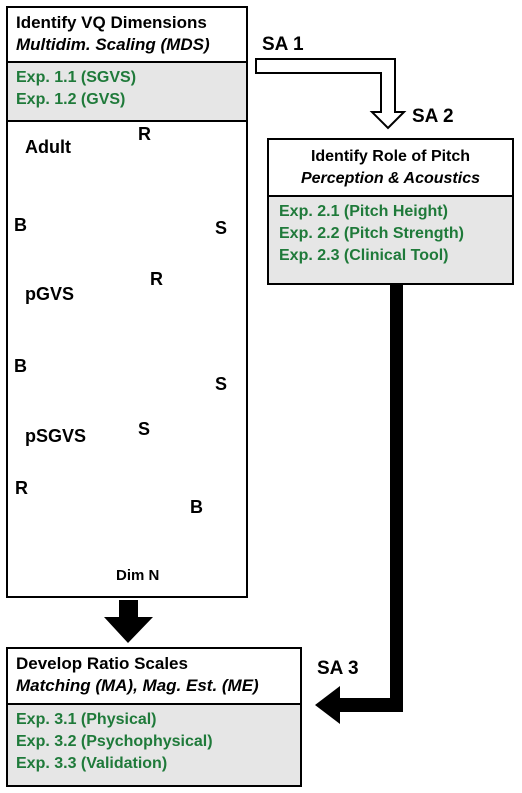  Describe the element at coordinates (283, 44) in the screenshot. I see `sa1-label: SA 1` at that location.